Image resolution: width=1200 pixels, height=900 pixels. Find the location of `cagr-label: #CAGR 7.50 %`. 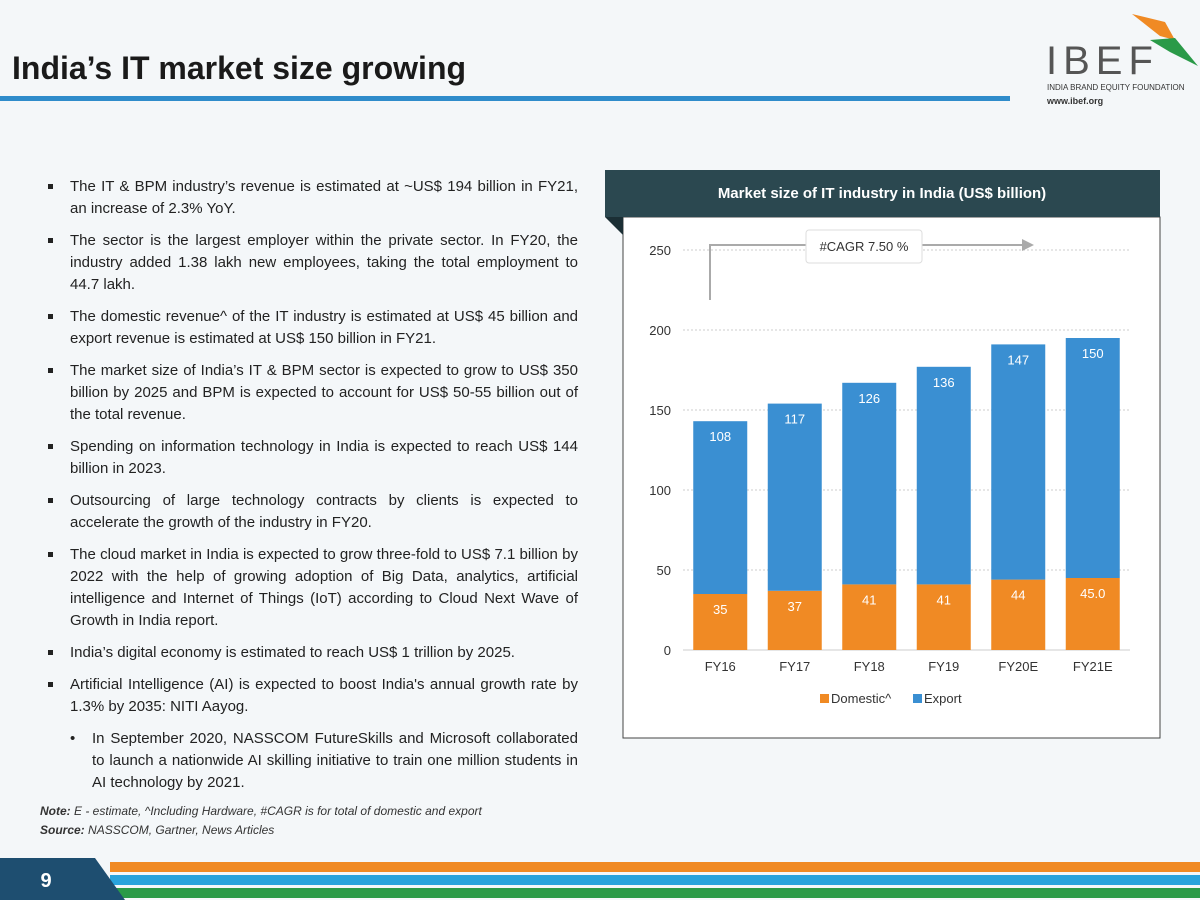

cagr-label: #CAGR 7.50 % is located at coordinates (864, 246).